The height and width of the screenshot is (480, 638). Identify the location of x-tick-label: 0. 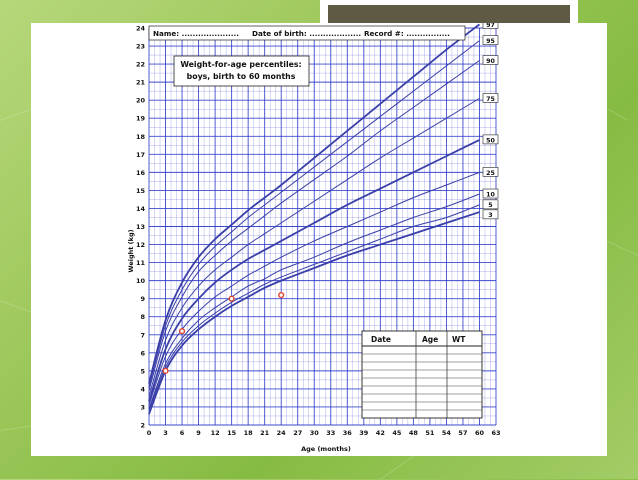
(149, 433).